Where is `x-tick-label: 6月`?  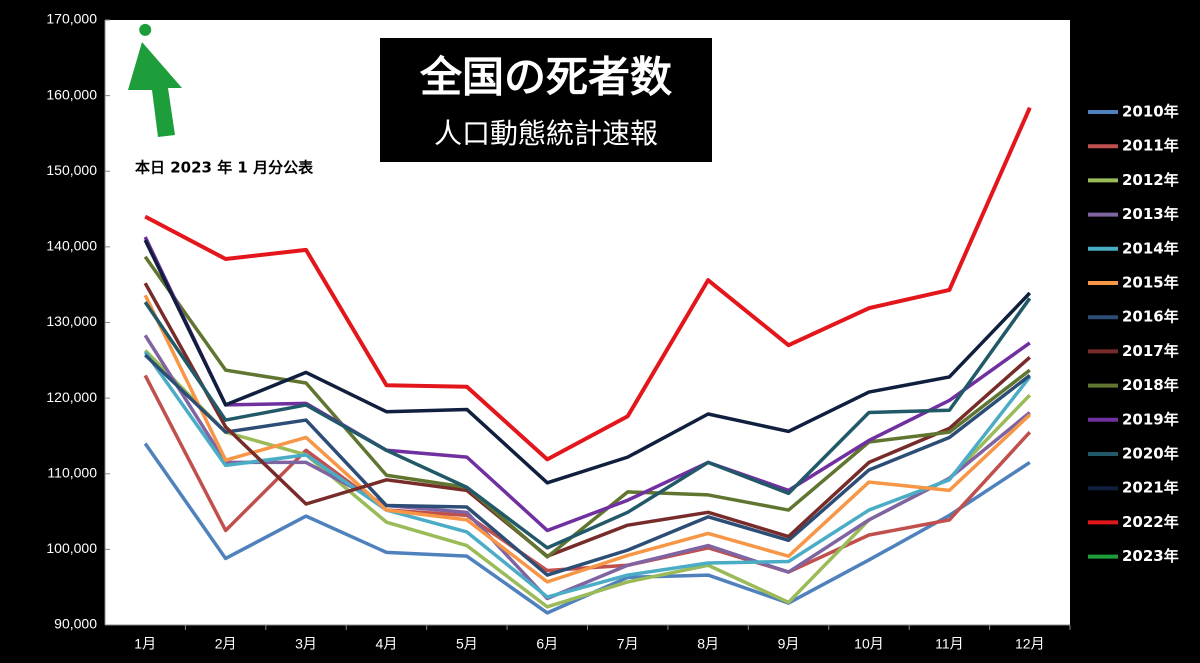
x-tick-label: 6月 is located at coordinates (547, 644).